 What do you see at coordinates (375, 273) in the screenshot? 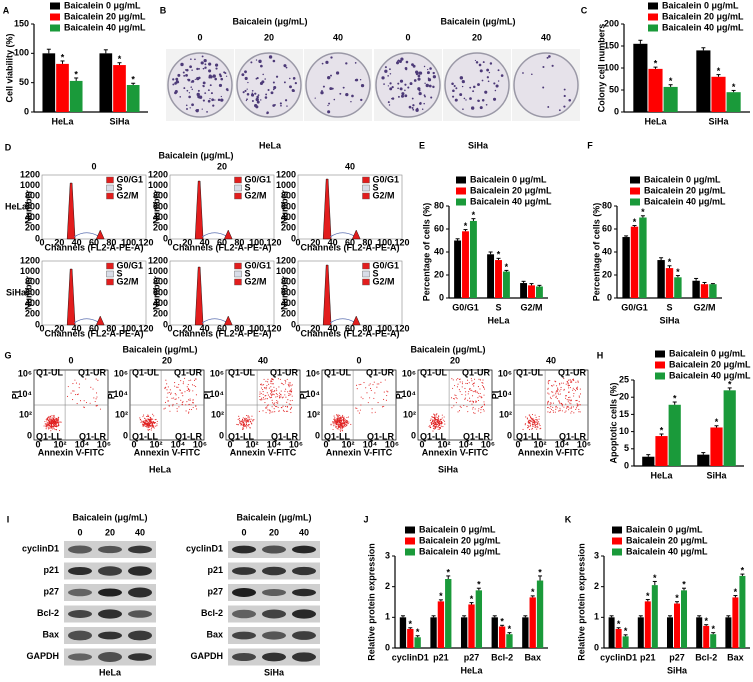
I see `hist-legend-label: S` at bounding box center [375, 273].